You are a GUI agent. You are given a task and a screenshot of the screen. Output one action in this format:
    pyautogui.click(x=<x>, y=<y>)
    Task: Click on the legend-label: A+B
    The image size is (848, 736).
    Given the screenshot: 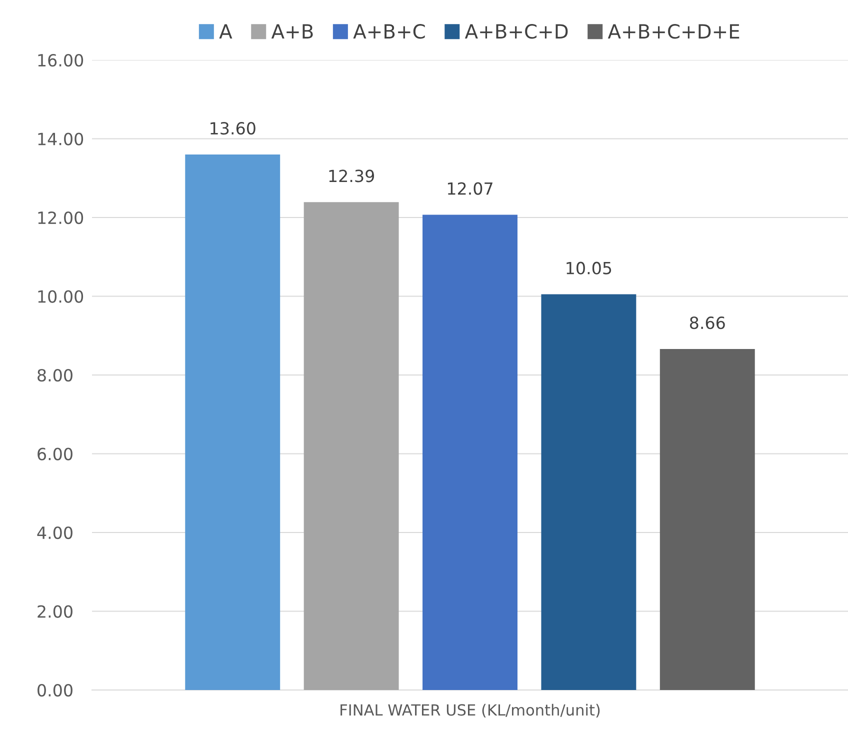 What is the action you would take?
    pyautogui.click(x=292, y=31)
    